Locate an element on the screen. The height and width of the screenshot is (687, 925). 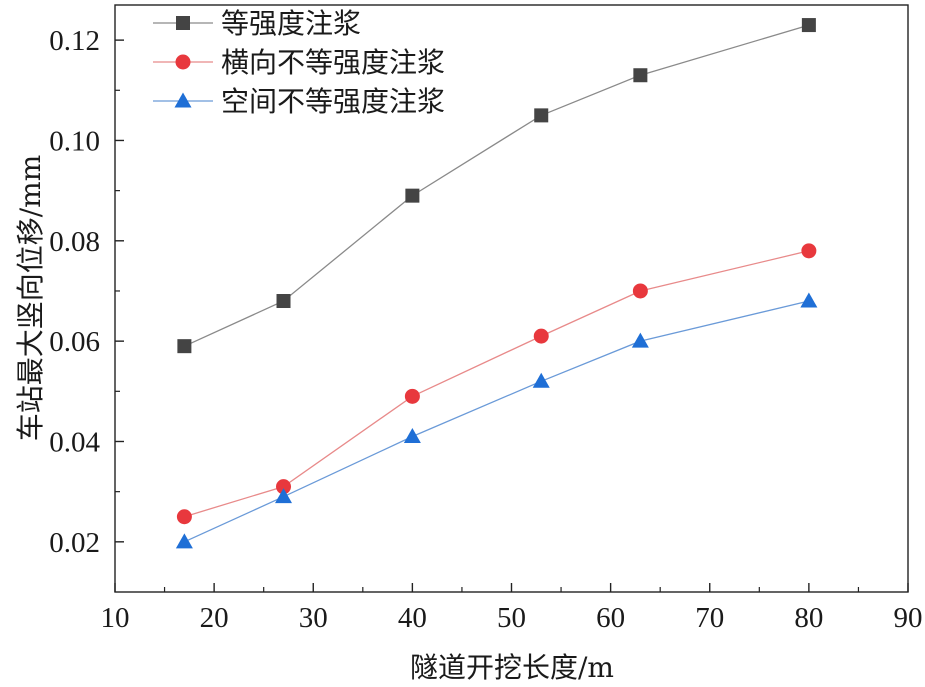
x-tick-label: 80 is located at coordinates (808, 618).